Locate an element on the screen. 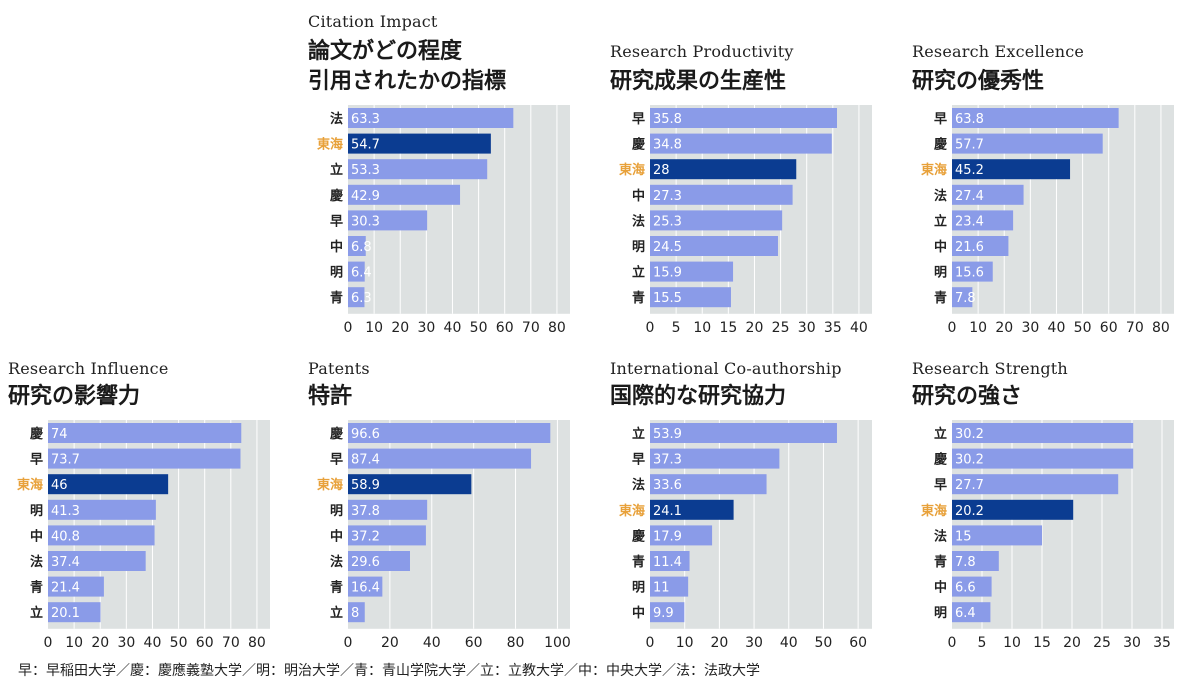 Image resolution: width=1200 pixels, height=692 pixels. x-tick-label: 50 is located at coordinates (824, 643).